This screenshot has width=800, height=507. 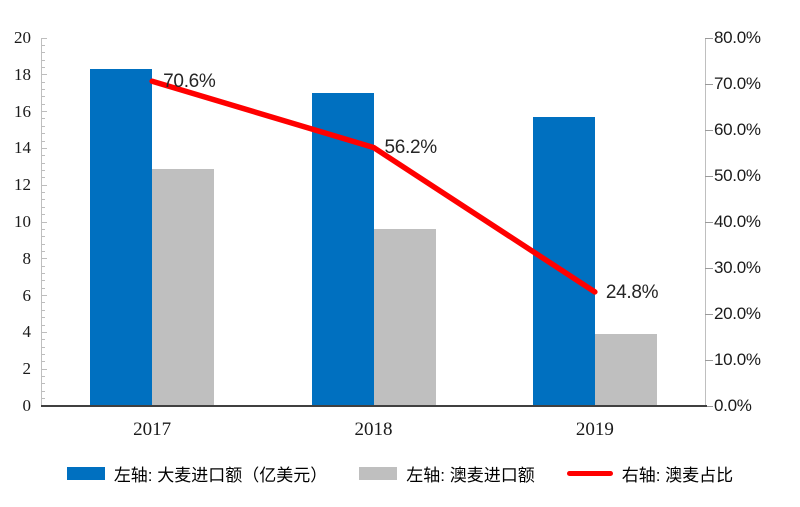 I want to click on legend-item-barley-import: 左轴: 大麦进口额（亿美元）, so click(x=197, y=473).